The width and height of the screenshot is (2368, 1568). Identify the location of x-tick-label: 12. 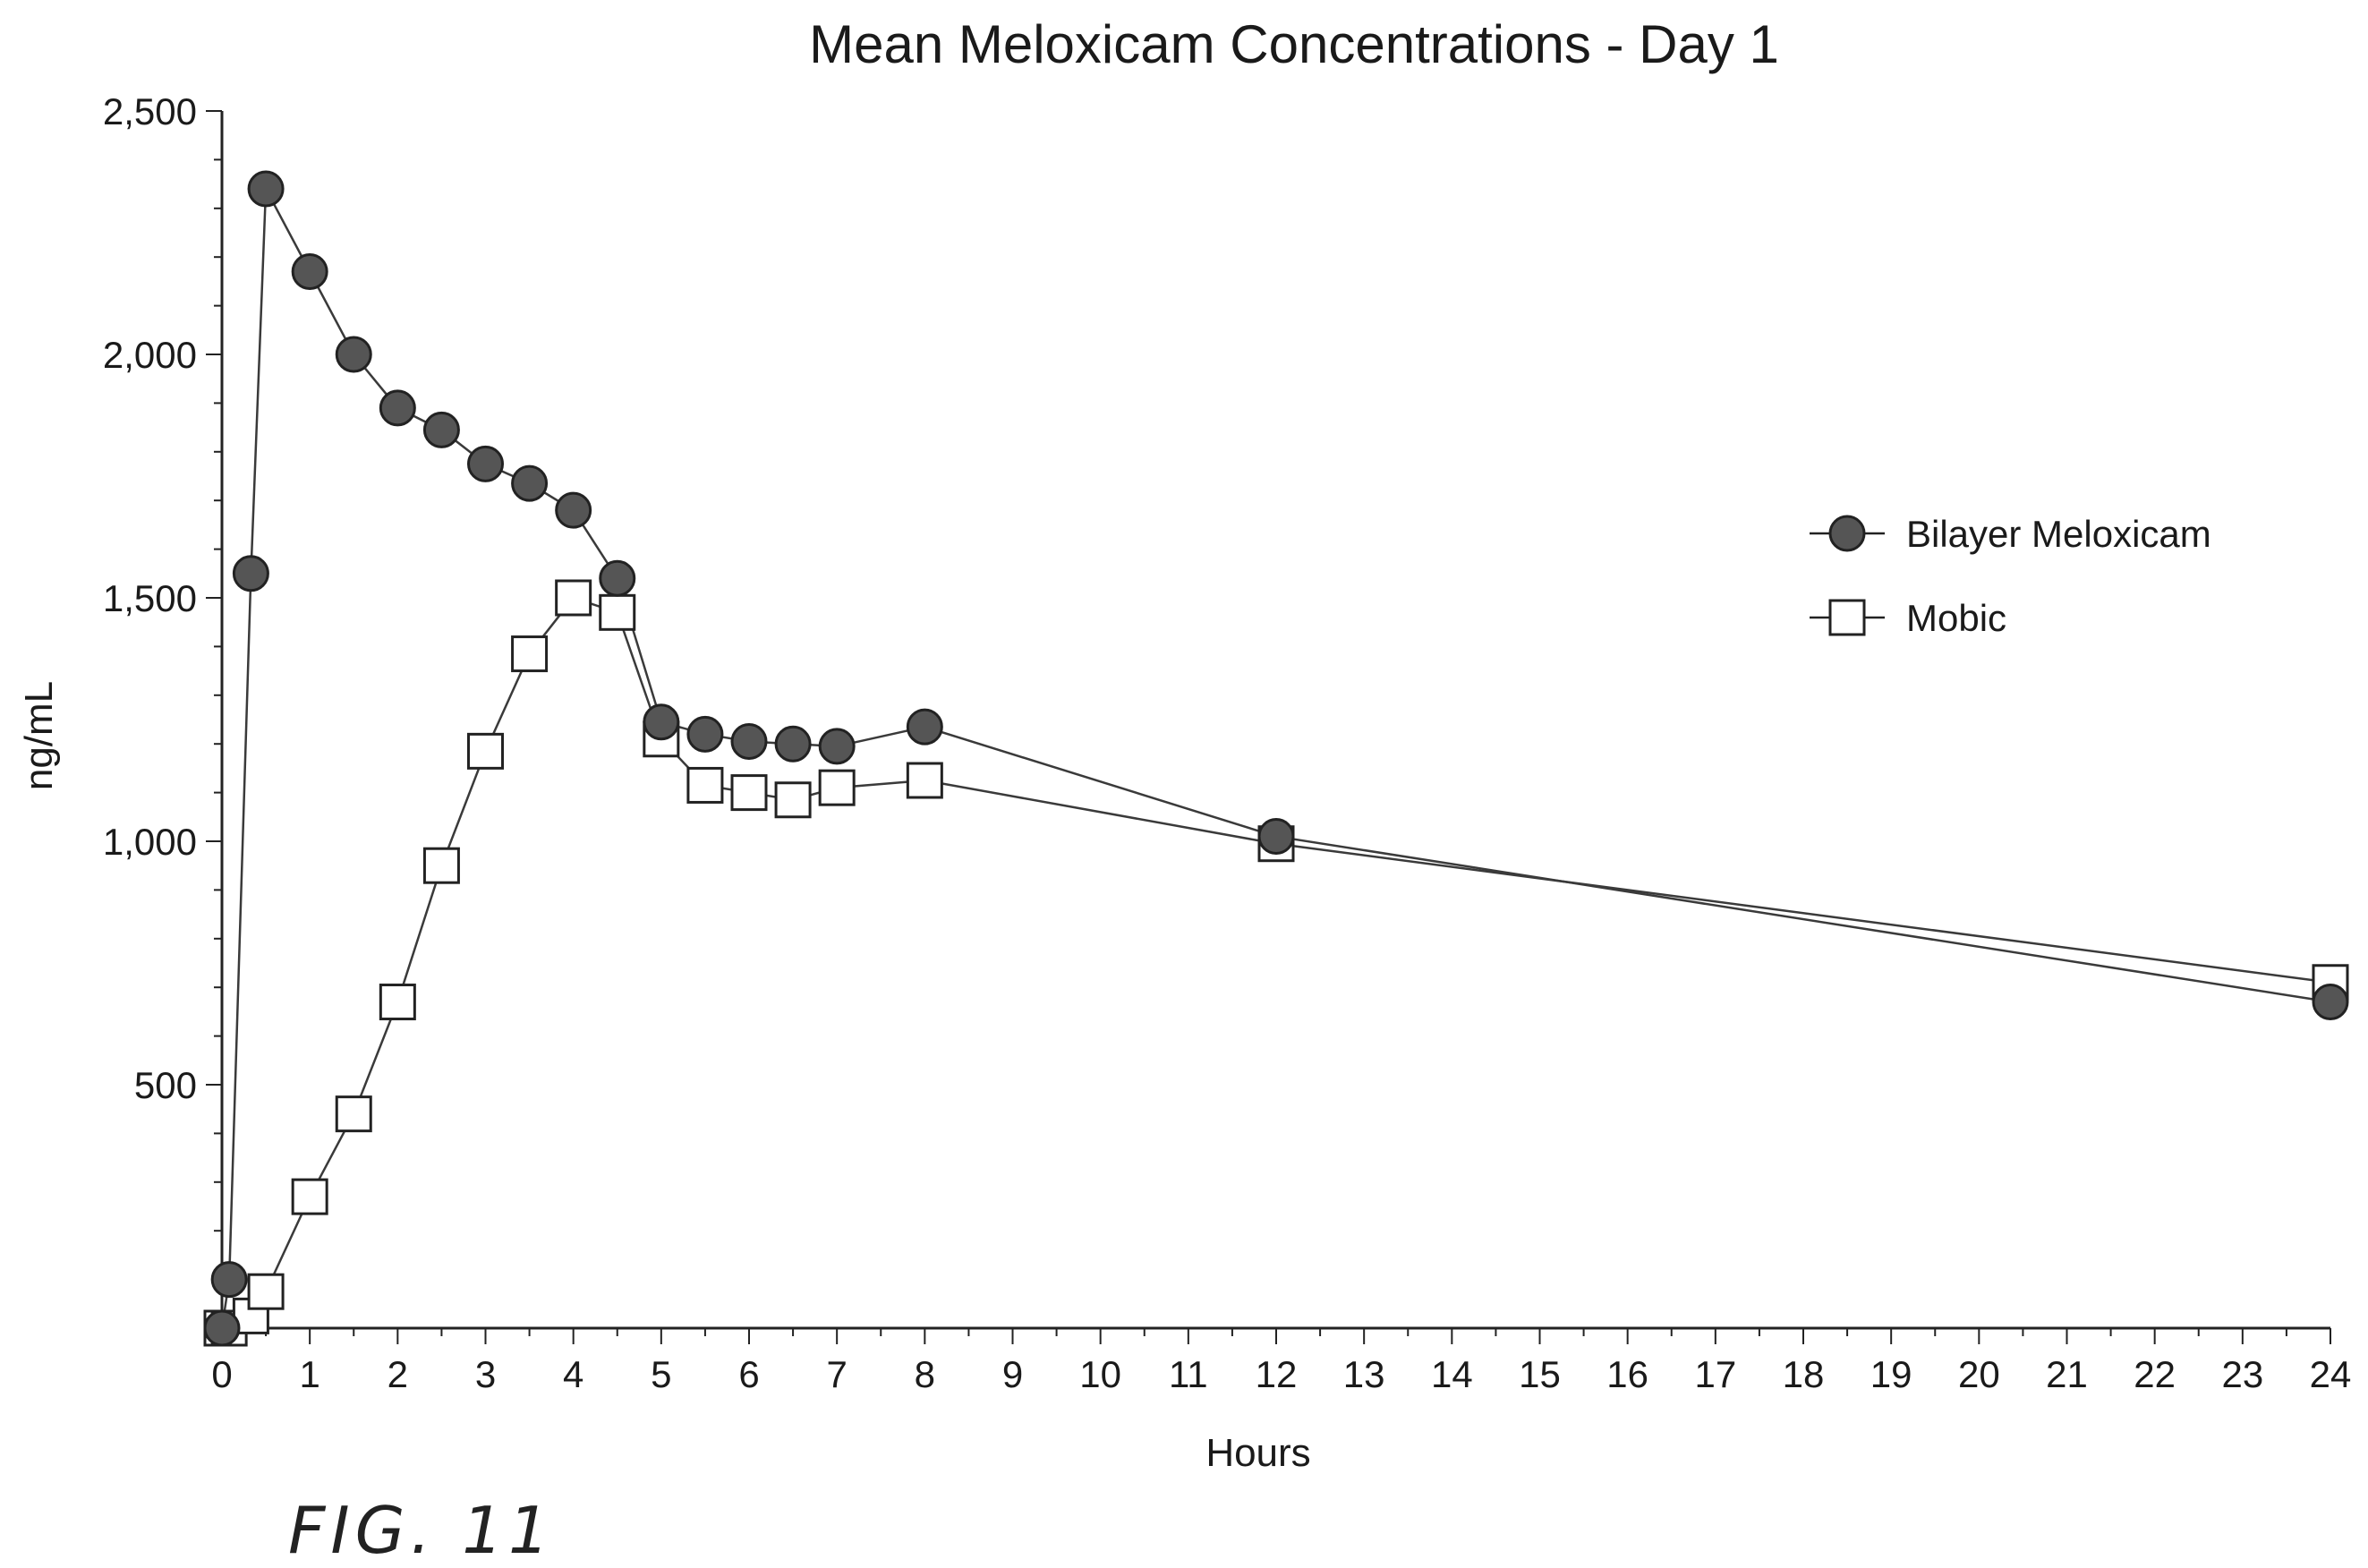
(1277, 1374).